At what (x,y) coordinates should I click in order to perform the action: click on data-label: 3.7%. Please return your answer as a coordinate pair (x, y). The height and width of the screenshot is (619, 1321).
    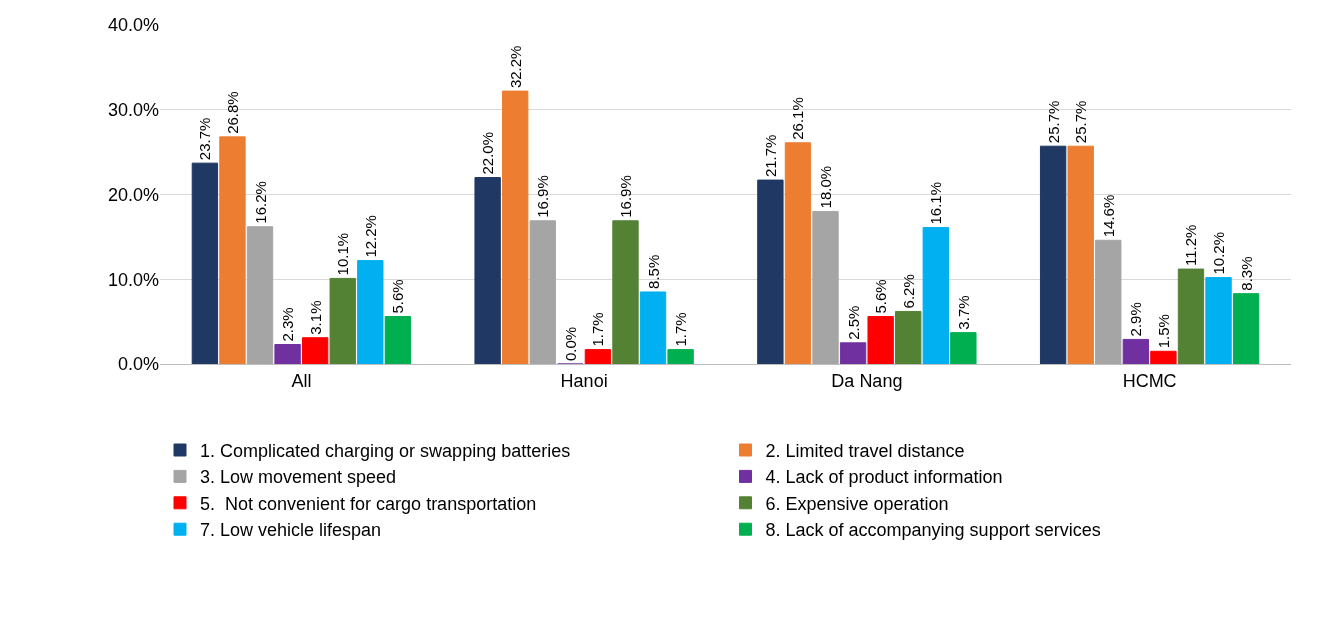
    Looking at the image, I should click on (963, 312).